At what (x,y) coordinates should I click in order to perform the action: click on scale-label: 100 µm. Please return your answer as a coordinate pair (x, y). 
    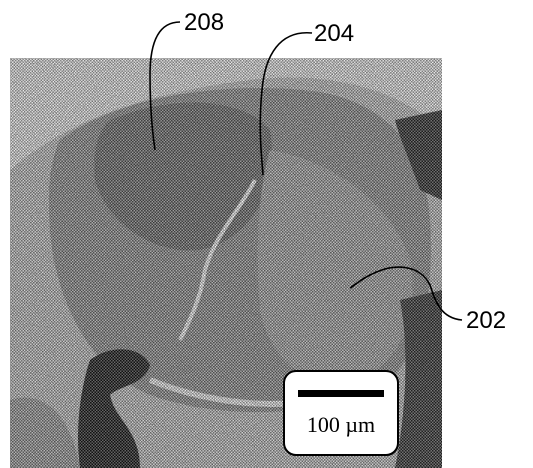
    Looking at the image, I should click on (341, 424).